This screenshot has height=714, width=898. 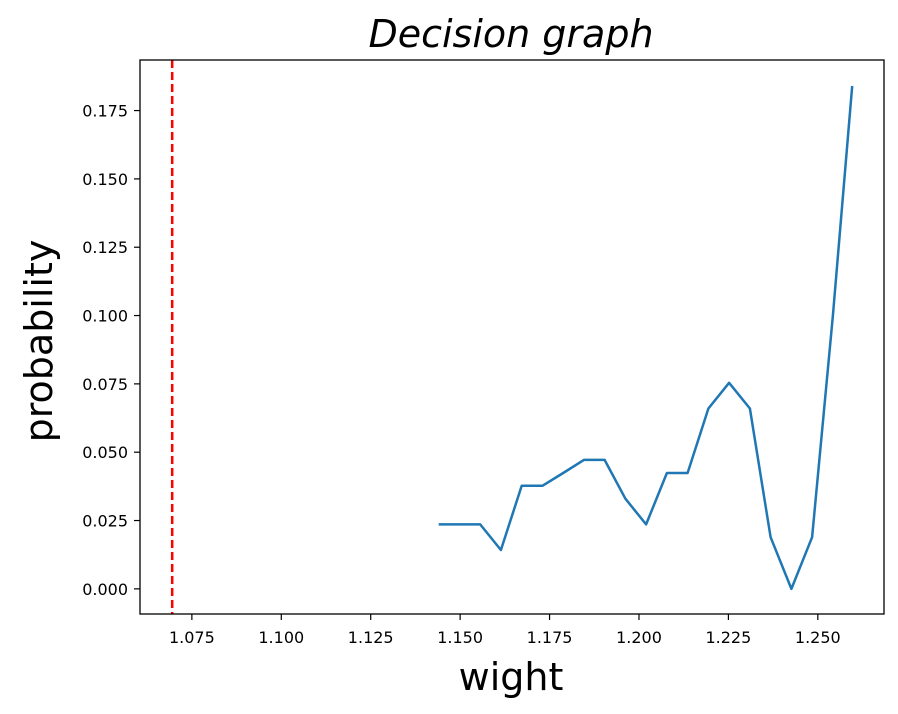 I want to click on y-axis-ticks: 0.000 0.025 0.050 0.075 0.100 0.125 0.150 0.175, so click(x=111, y=350).